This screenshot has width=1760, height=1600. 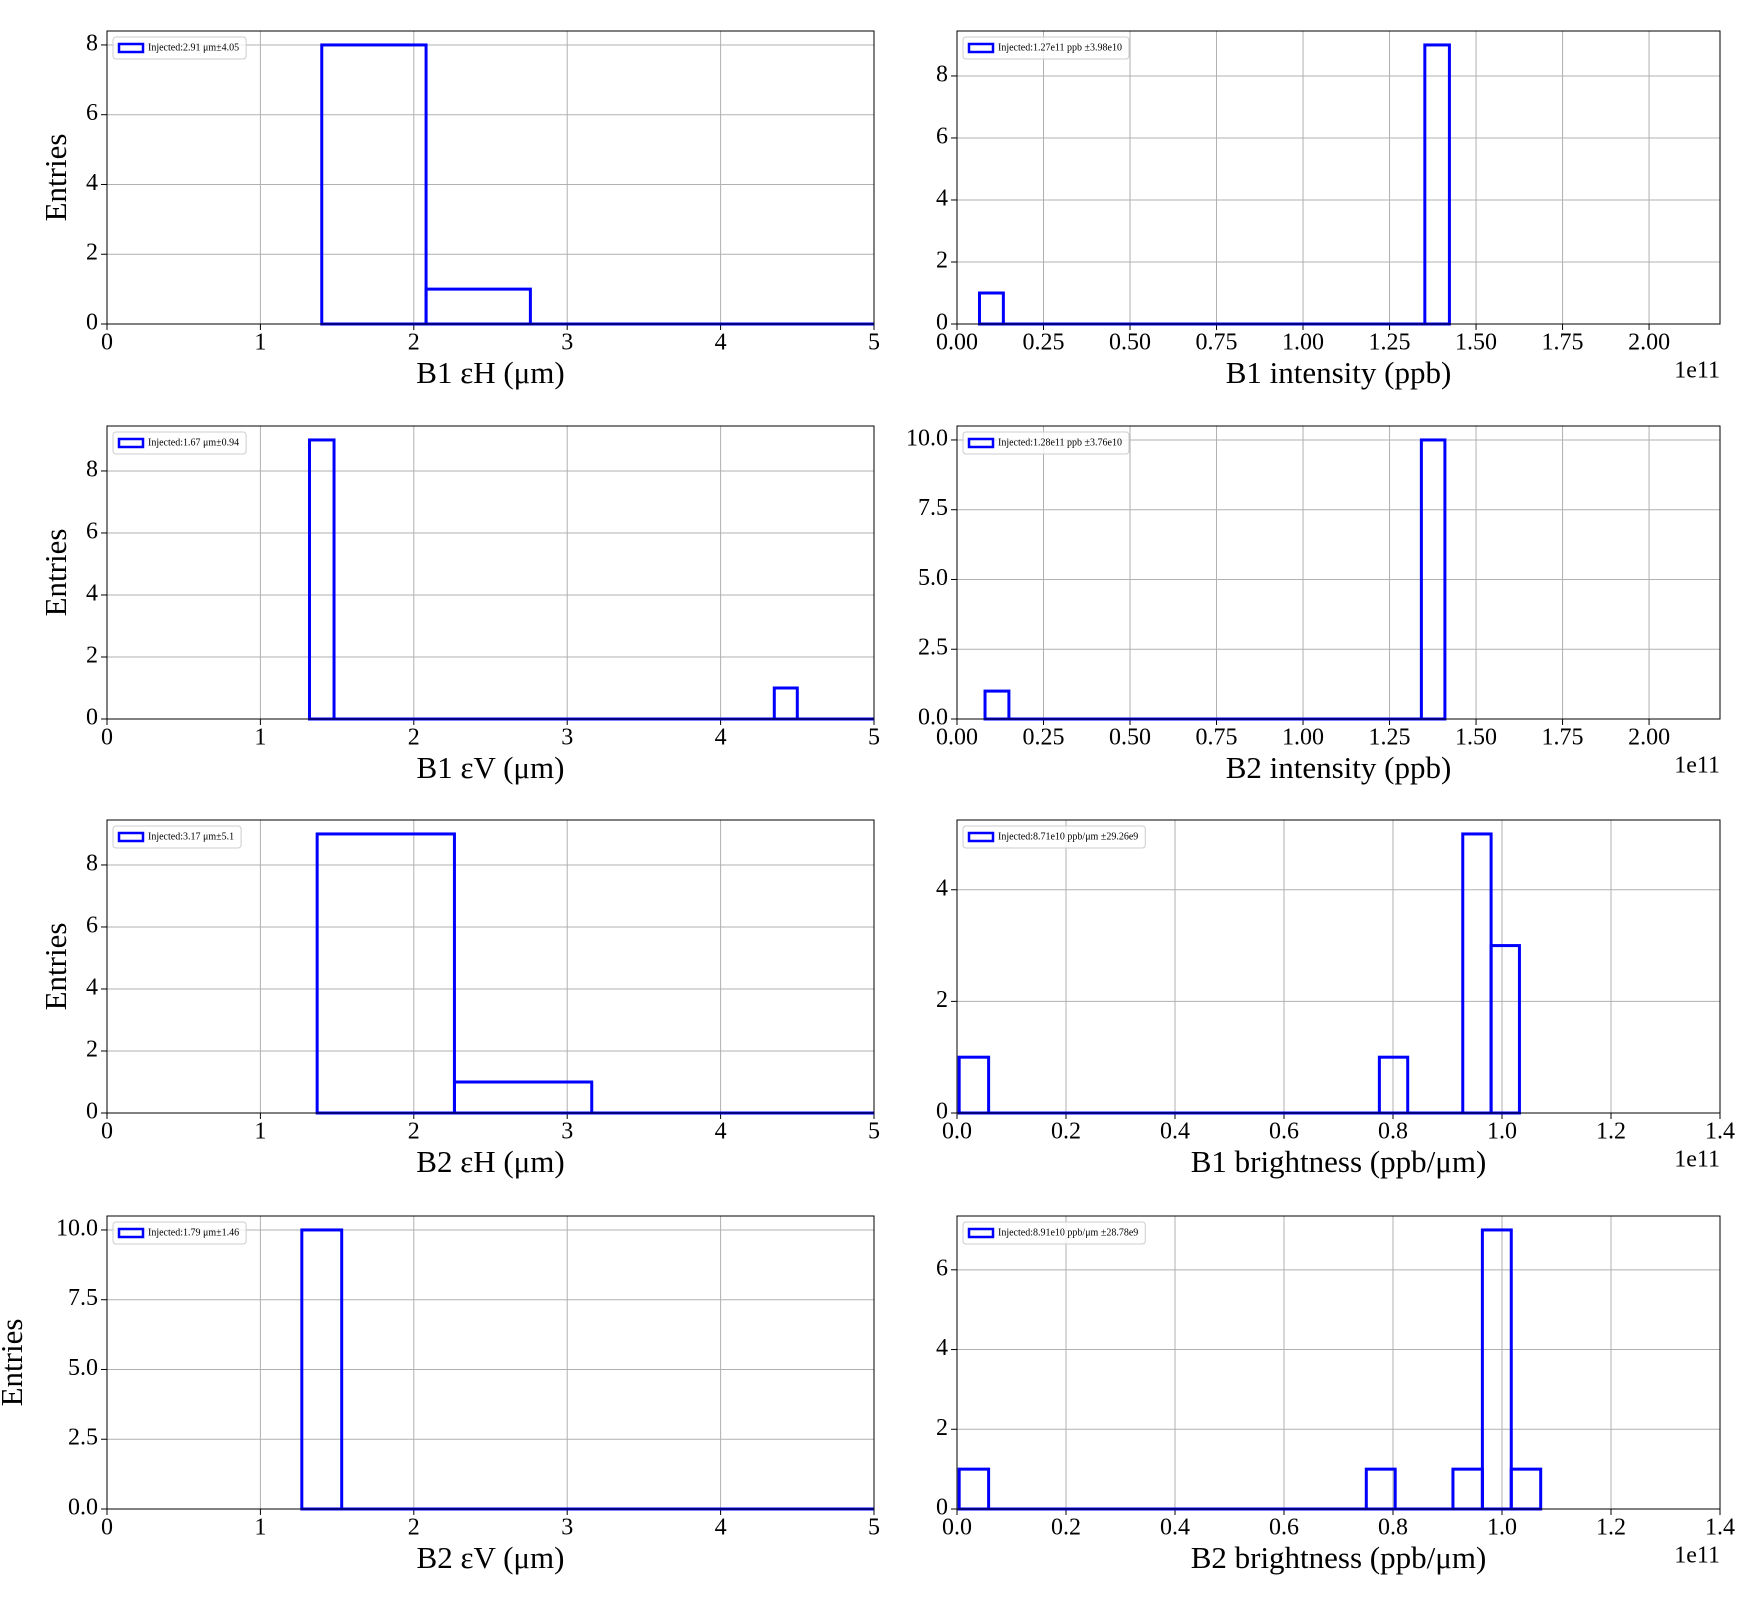 What do you see at coordinates (1303, 343) in the screenshot?
I see `x-tick-label: 1.00` at bounding box center [1303, 343].